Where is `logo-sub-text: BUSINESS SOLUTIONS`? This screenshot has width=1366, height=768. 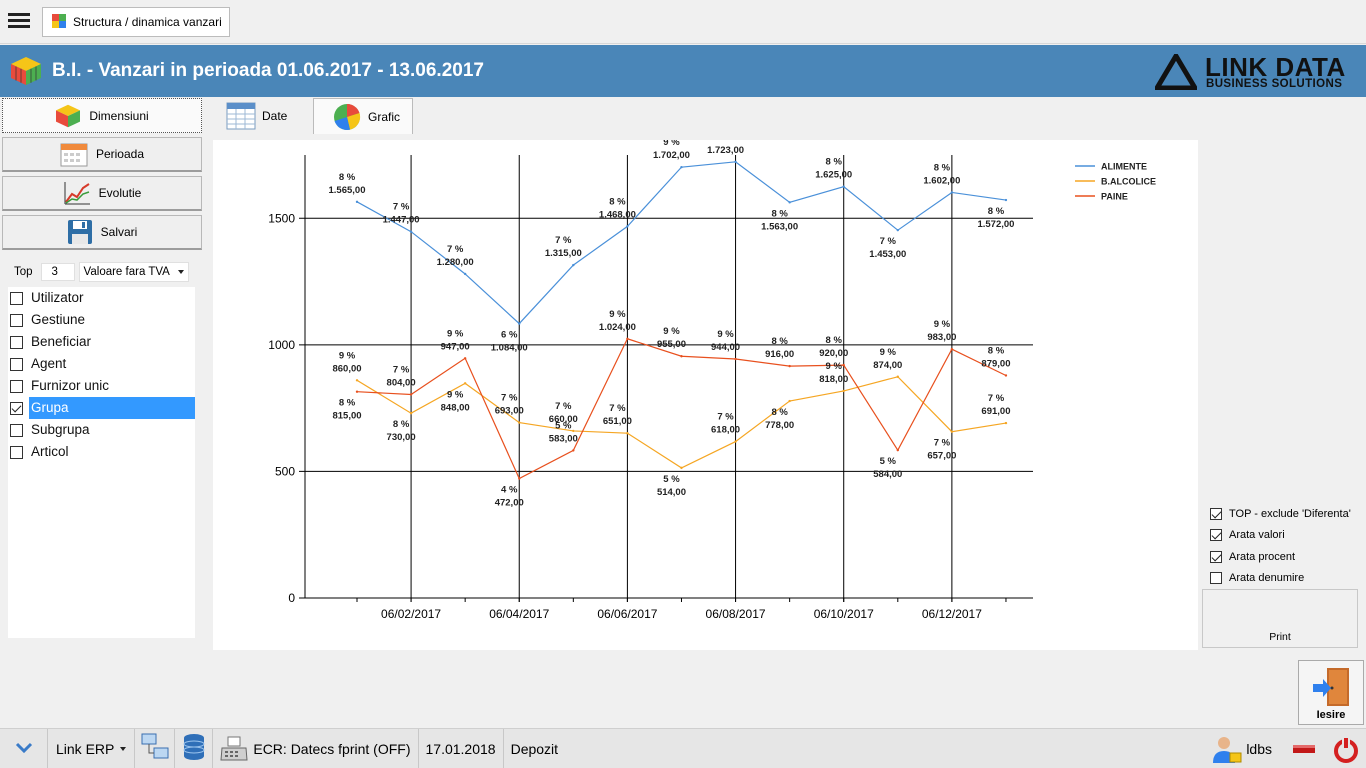 logo-sub-text: BUSINESS SOLUTIONS is located at coordinates (1274, 84).